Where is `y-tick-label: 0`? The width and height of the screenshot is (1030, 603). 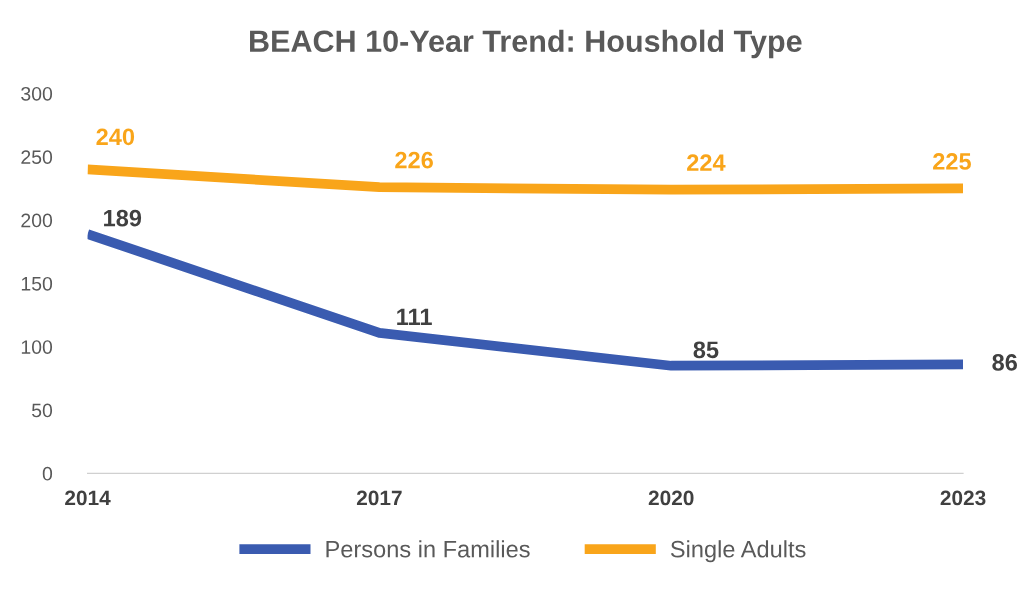 y-tick-label: 0 is located at coordinates (47, 473).